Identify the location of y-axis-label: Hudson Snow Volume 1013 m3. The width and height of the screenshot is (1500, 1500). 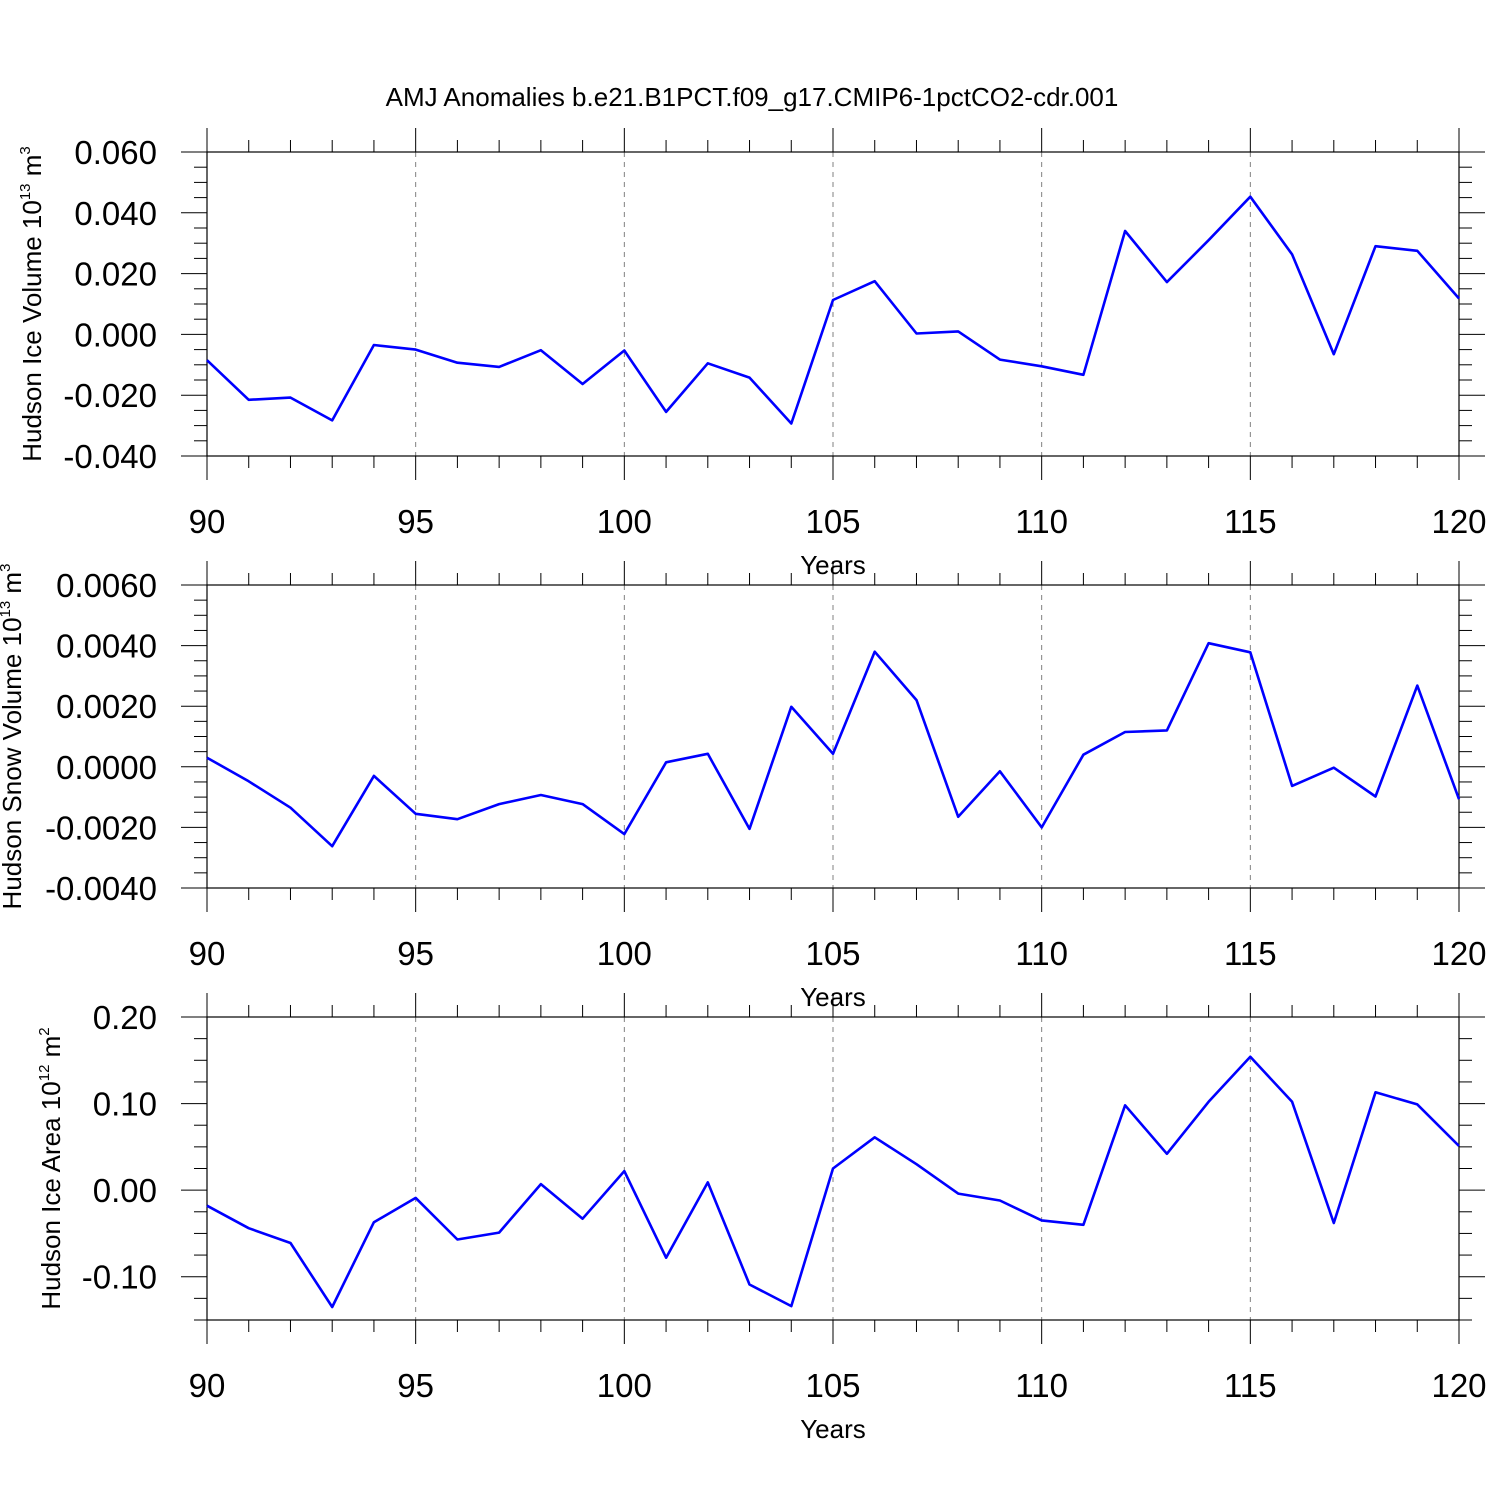
(13, 737).